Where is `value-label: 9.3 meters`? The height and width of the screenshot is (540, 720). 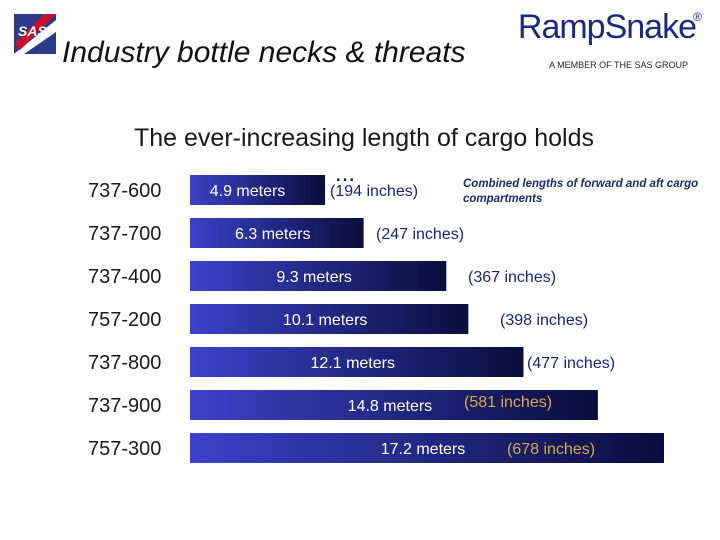 value-label: 9.3 meters is located at coordinates (314, 277).